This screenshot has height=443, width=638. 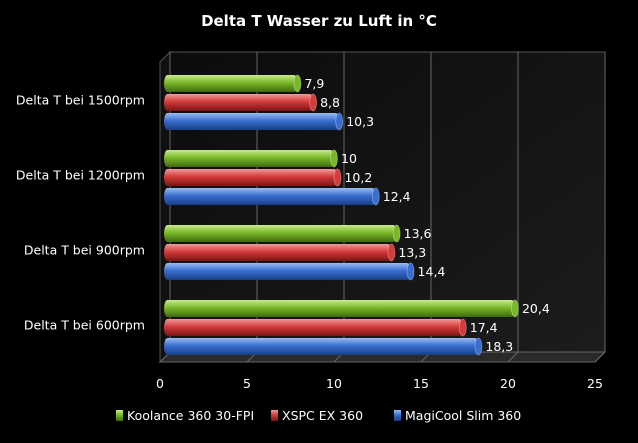 I want to click on data-label: 13,6, so click(x=418, y=233).